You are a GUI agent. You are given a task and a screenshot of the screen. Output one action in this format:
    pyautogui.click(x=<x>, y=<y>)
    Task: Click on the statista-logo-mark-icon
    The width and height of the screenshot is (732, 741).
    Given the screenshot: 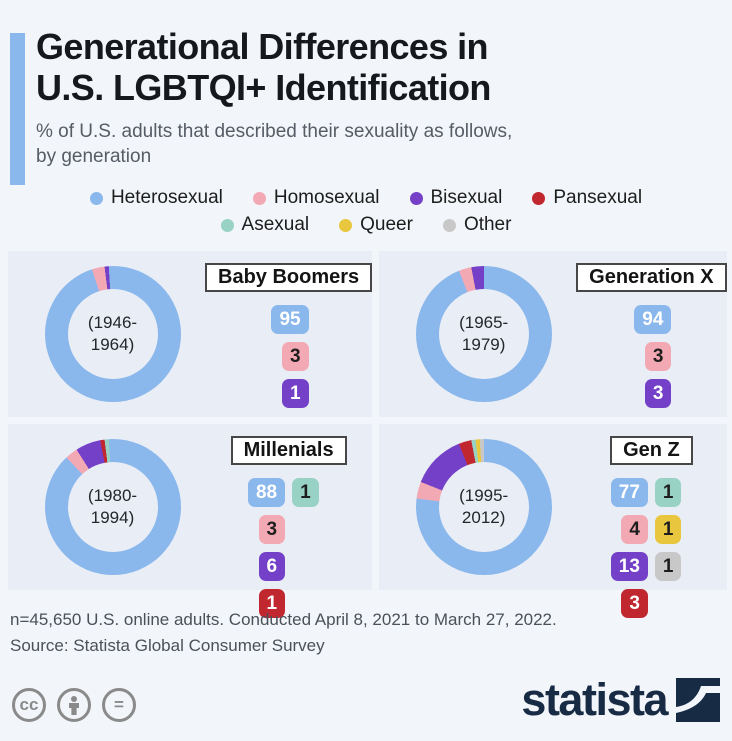 What is the action you would take?
    pyautogui.click(x=698, y=699)
    